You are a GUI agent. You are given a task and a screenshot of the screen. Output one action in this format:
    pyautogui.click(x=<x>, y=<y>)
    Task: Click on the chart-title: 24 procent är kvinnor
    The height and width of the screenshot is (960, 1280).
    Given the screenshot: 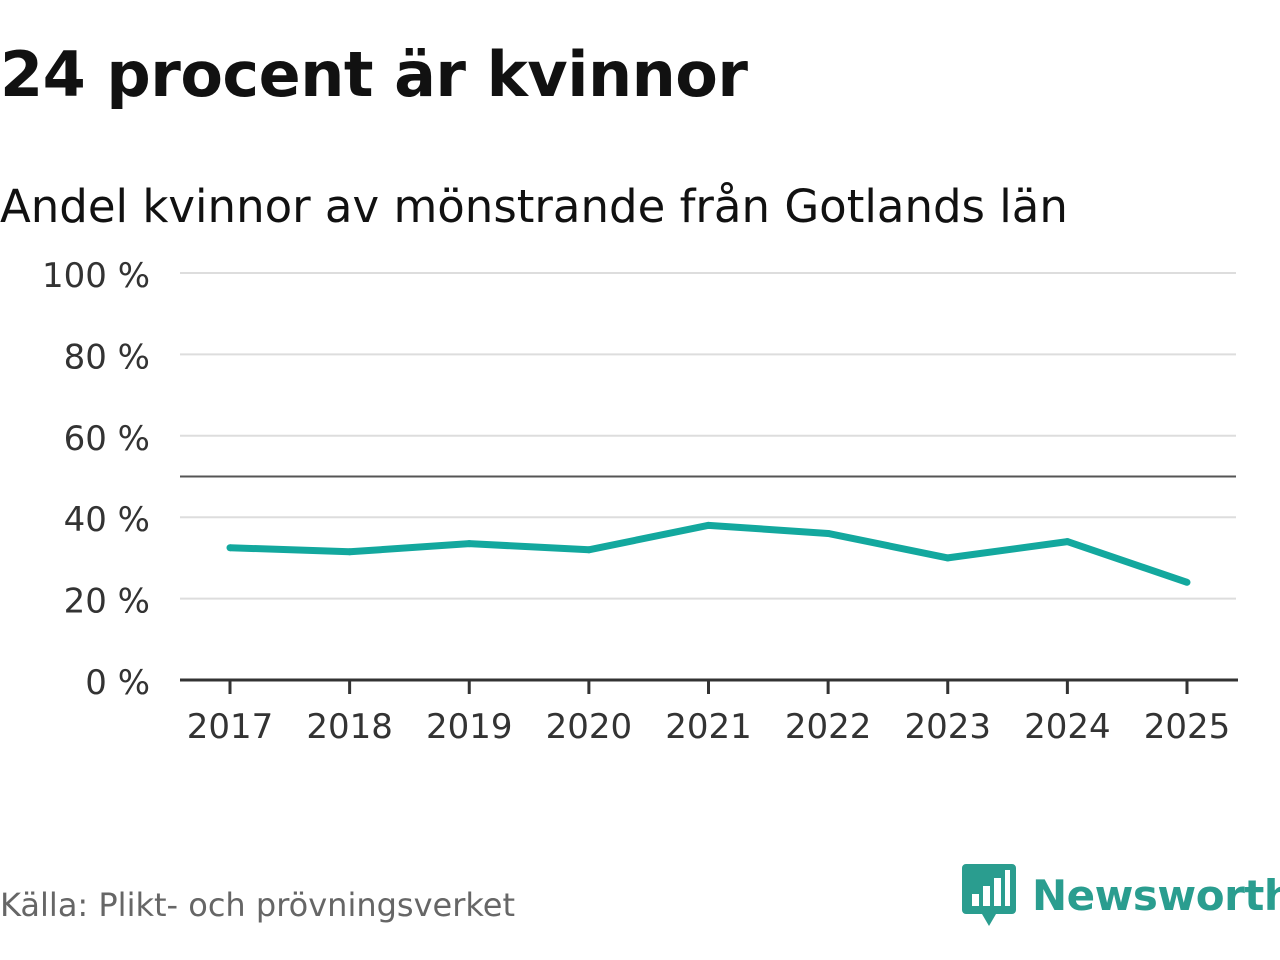 What is the action you would take?
    pyautogui.click(x=374, y=74)
    